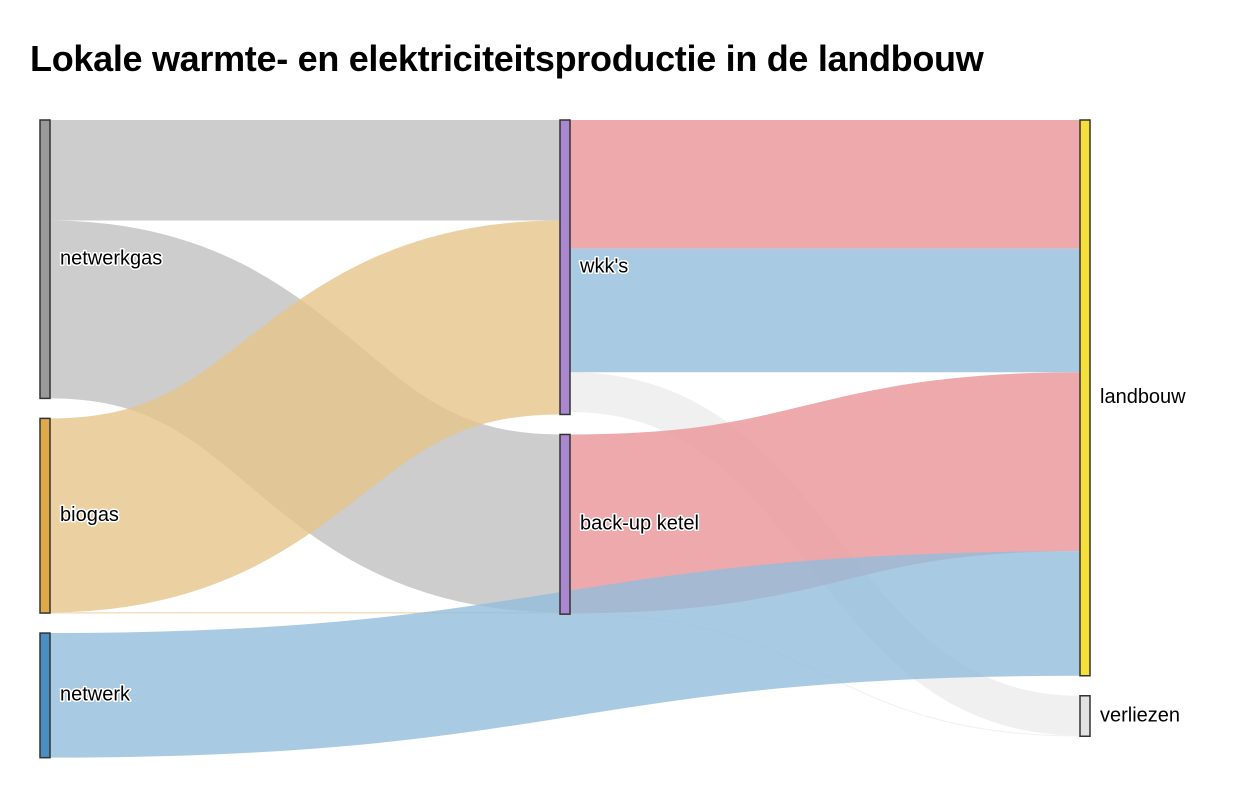 Image resolution: width=1260 pixels, height=800 pixels. What do you see at coordinates (111, 258) in the screenshot?
I see `node-label-netwerkgas: netwerkgas` at bounding box center [111, 258].